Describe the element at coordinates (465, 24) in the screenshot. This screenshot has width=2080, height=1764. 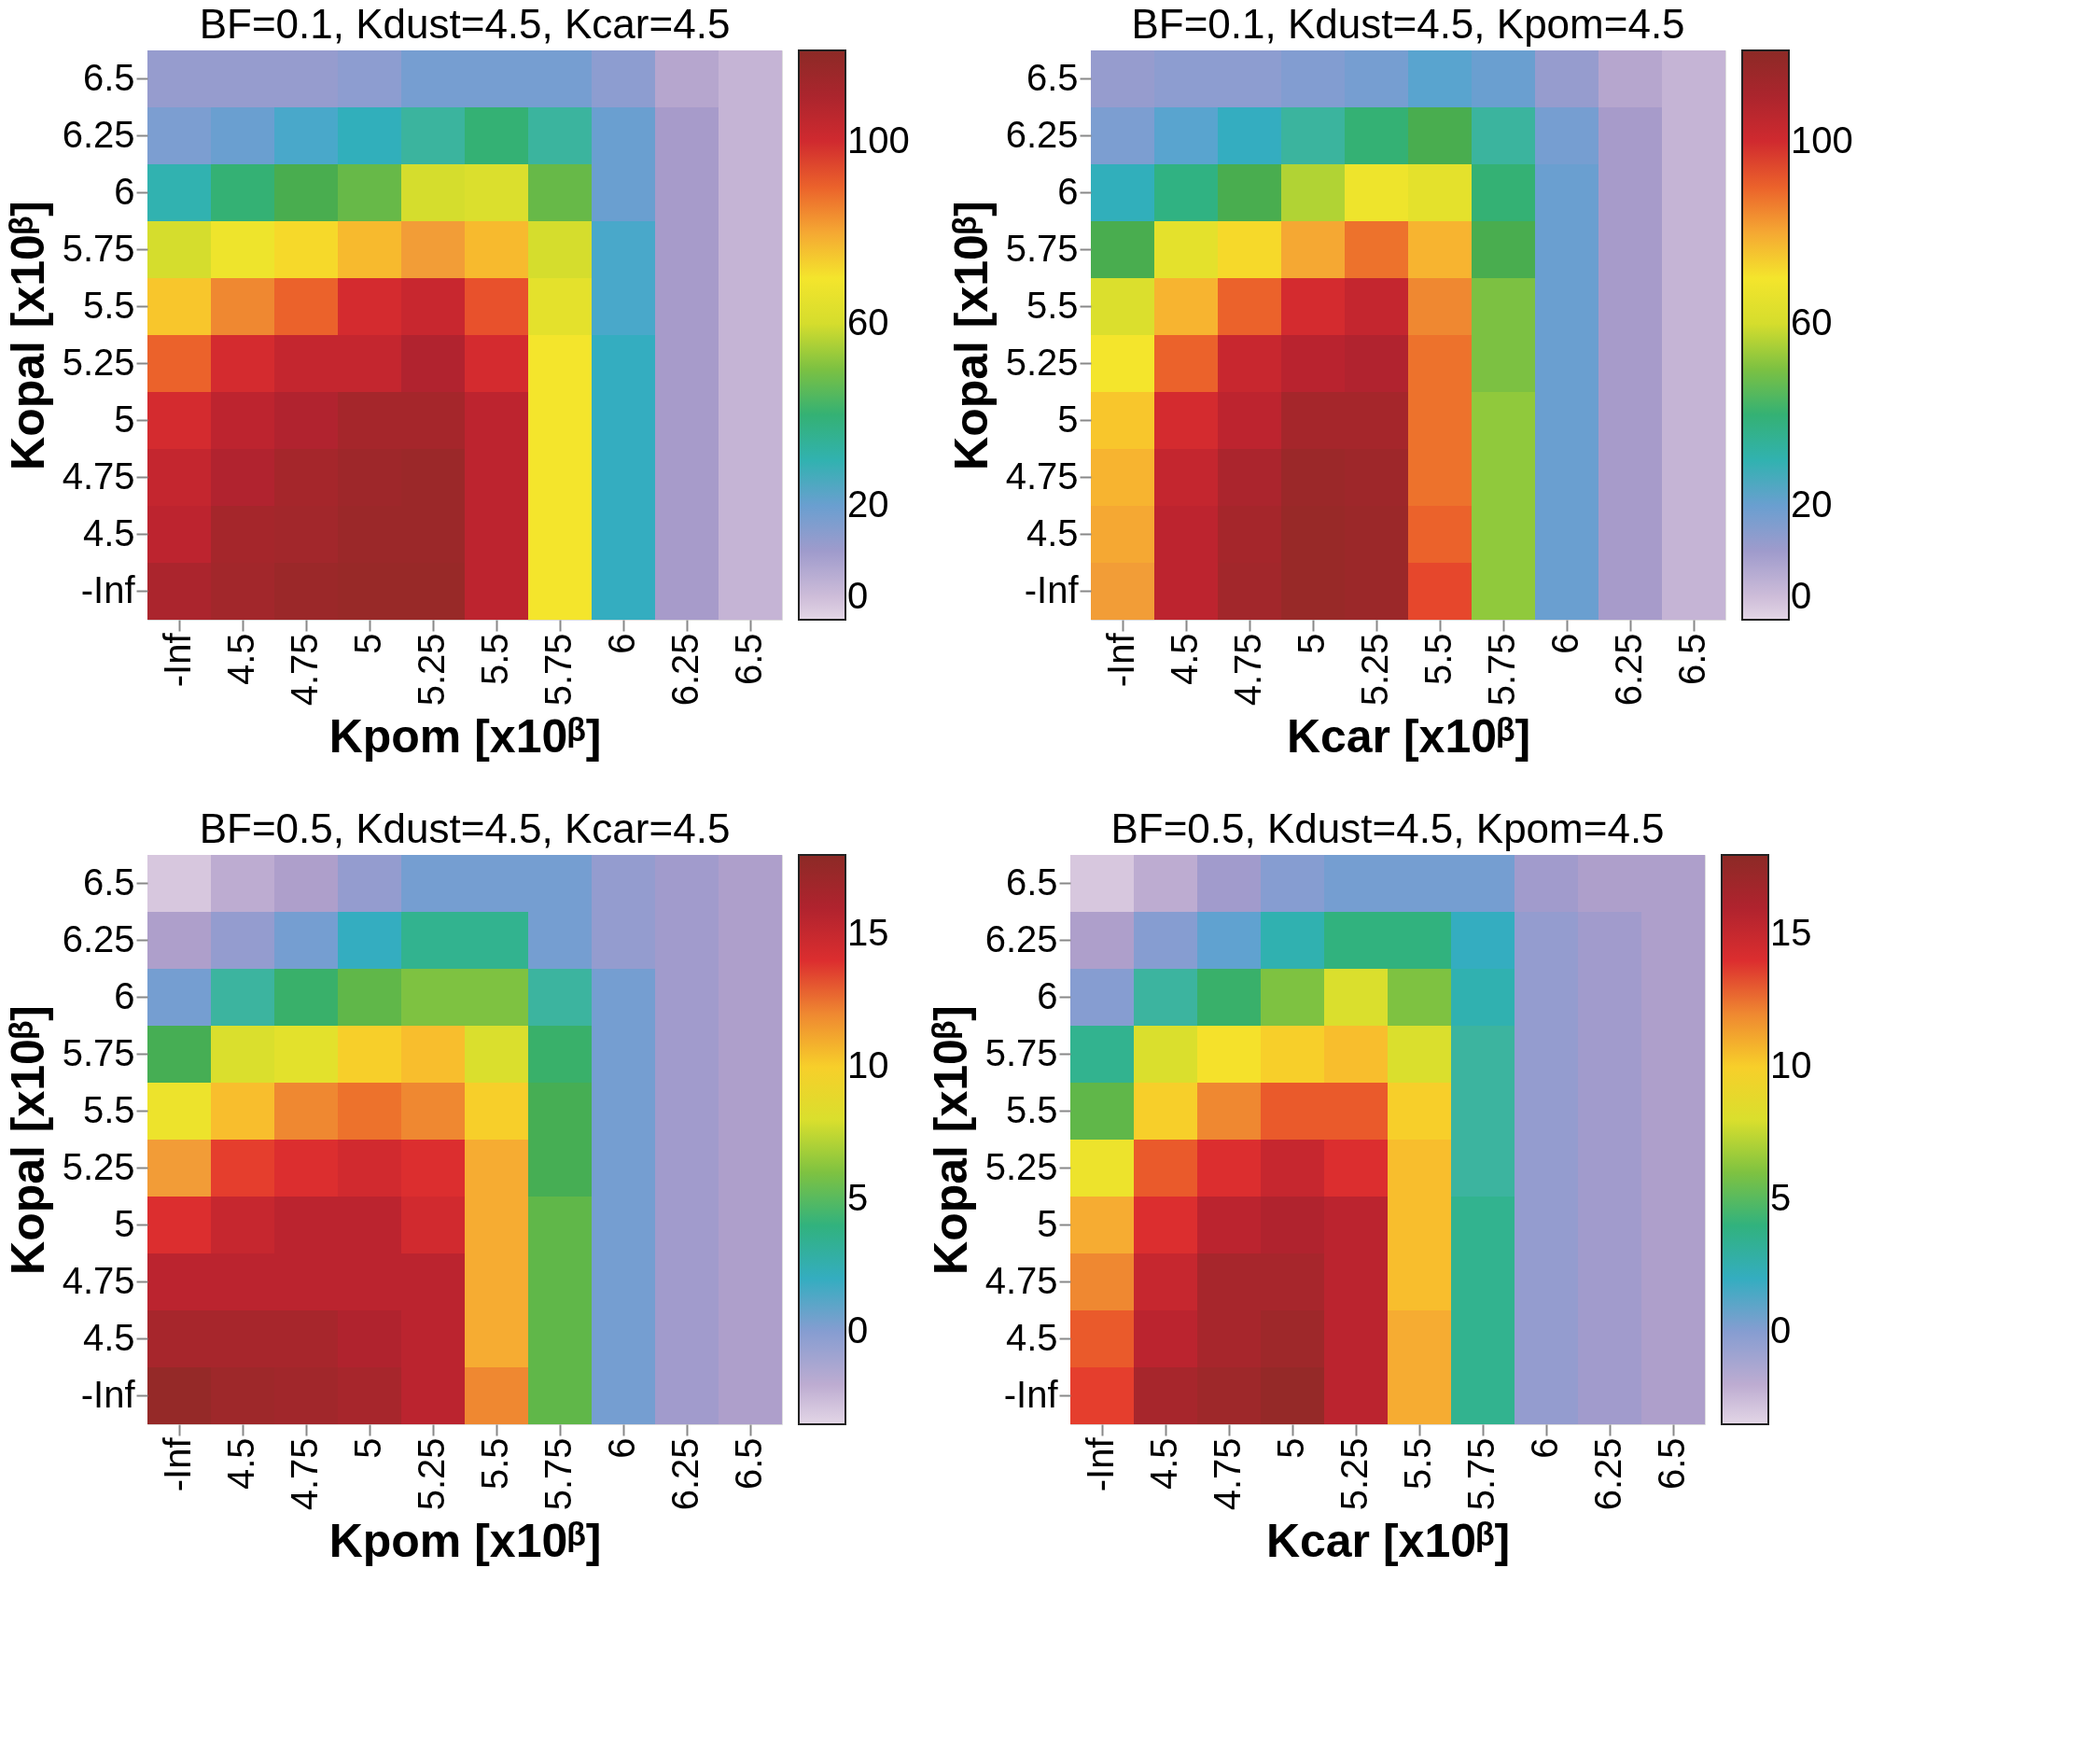
I see `chart-title: BF=0.1, Kdust=4.5, Kcar=4.5` at that location.